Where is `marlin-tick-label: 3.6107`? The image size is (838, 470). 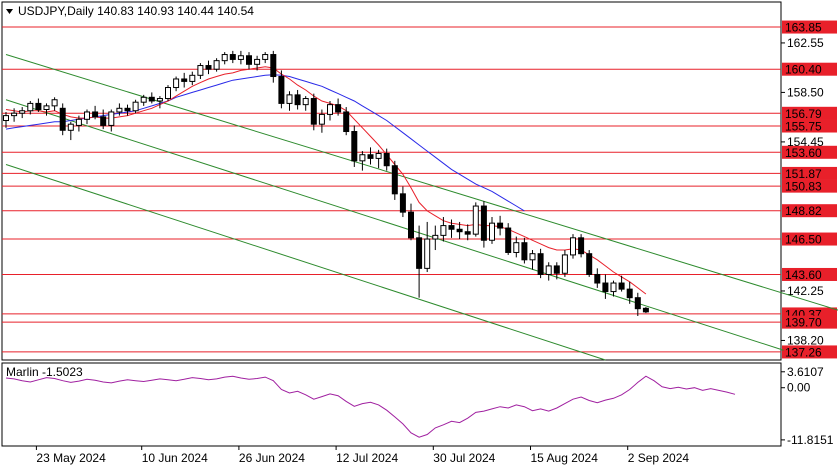
marlin-tick-label: 3.6107 is located at coordinates (805, 372).